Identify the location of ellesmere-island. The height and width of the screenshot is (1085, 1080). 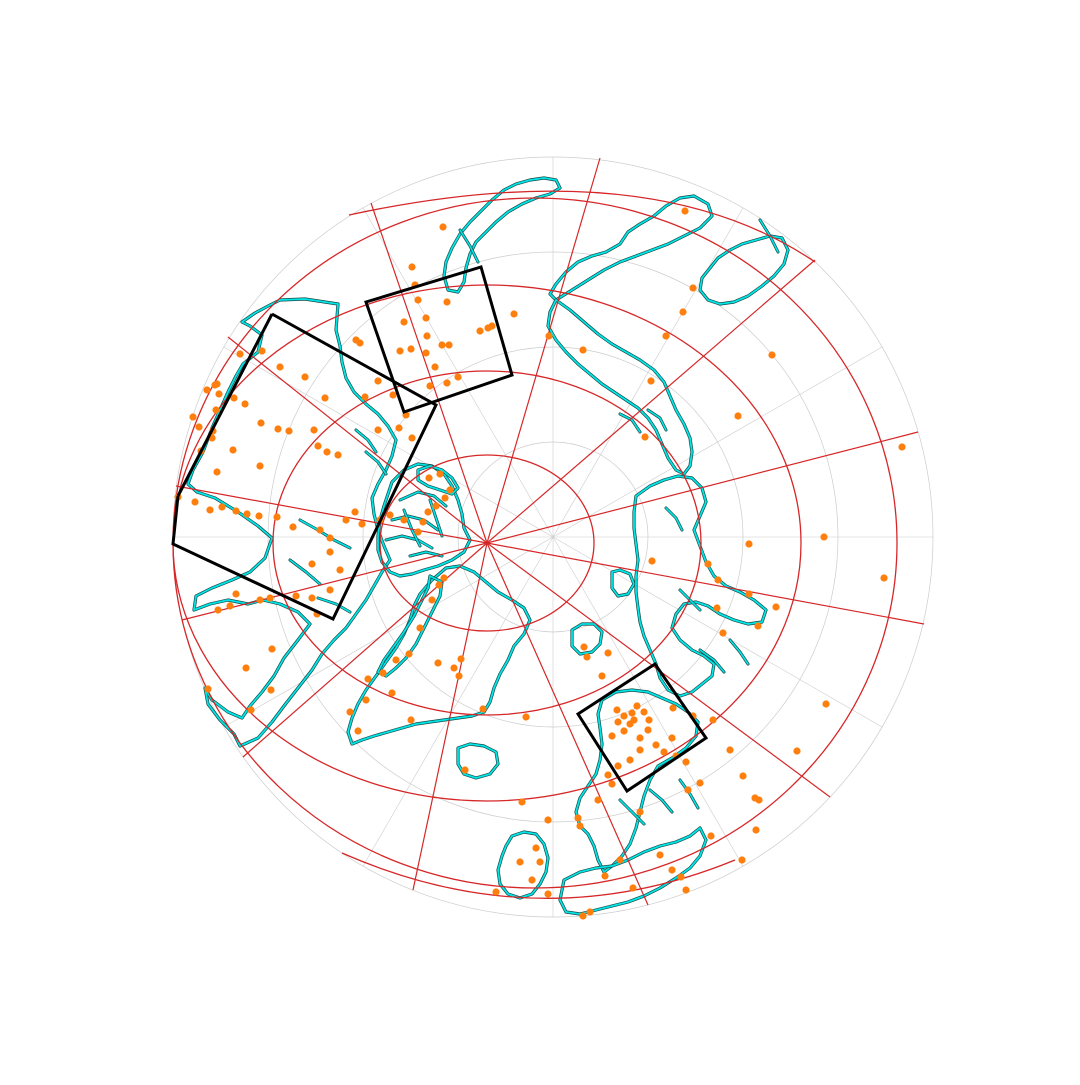
(438, 480).